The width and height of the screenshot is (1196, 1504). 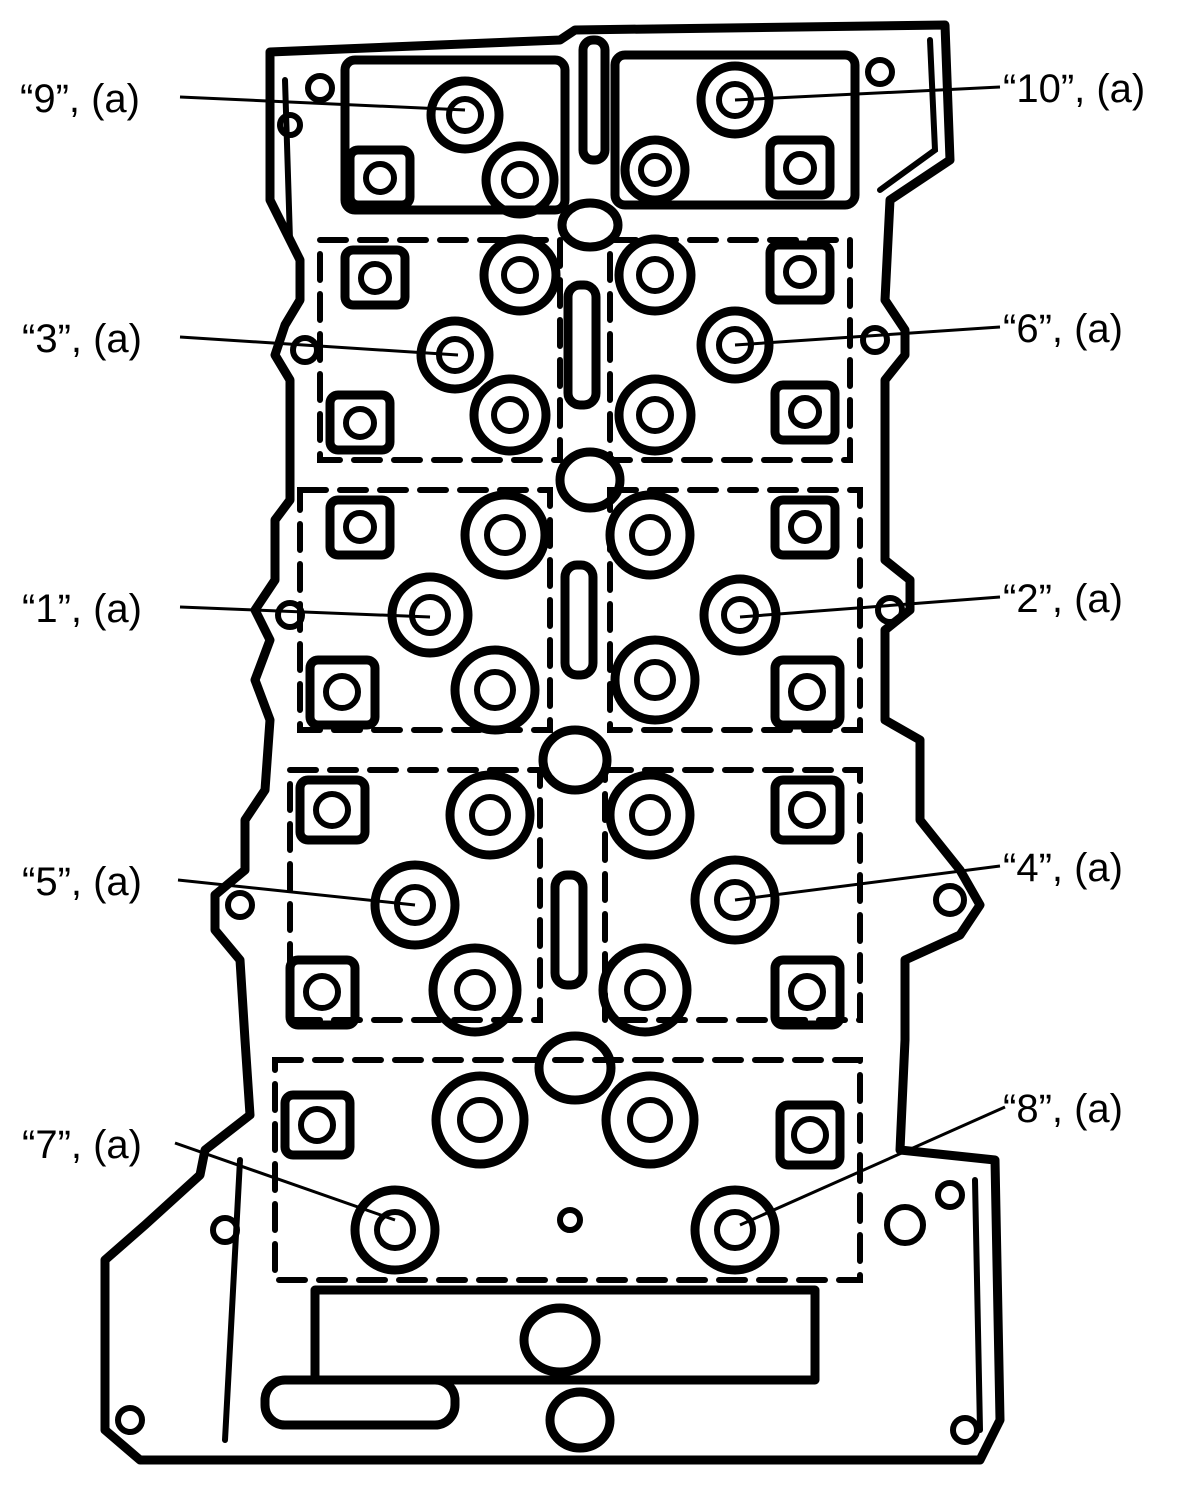 What do you see at coordinates (1074, 89) in the screenshot?
I see `callout-10: “10”, (a)` at bounding box center [1074, 89].